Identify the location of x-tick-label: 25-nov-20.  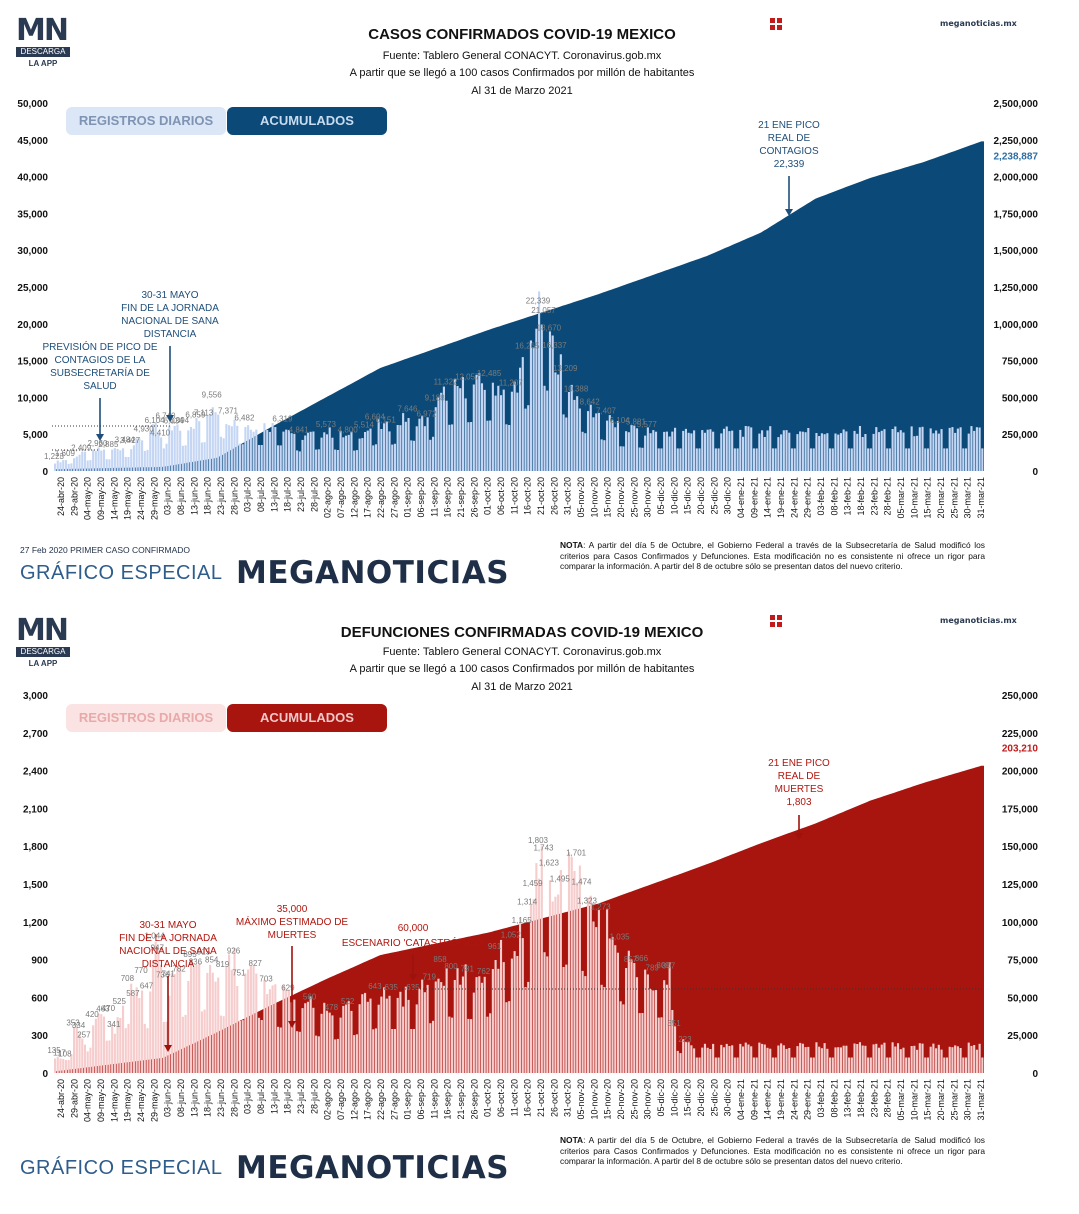
(634, 1099).